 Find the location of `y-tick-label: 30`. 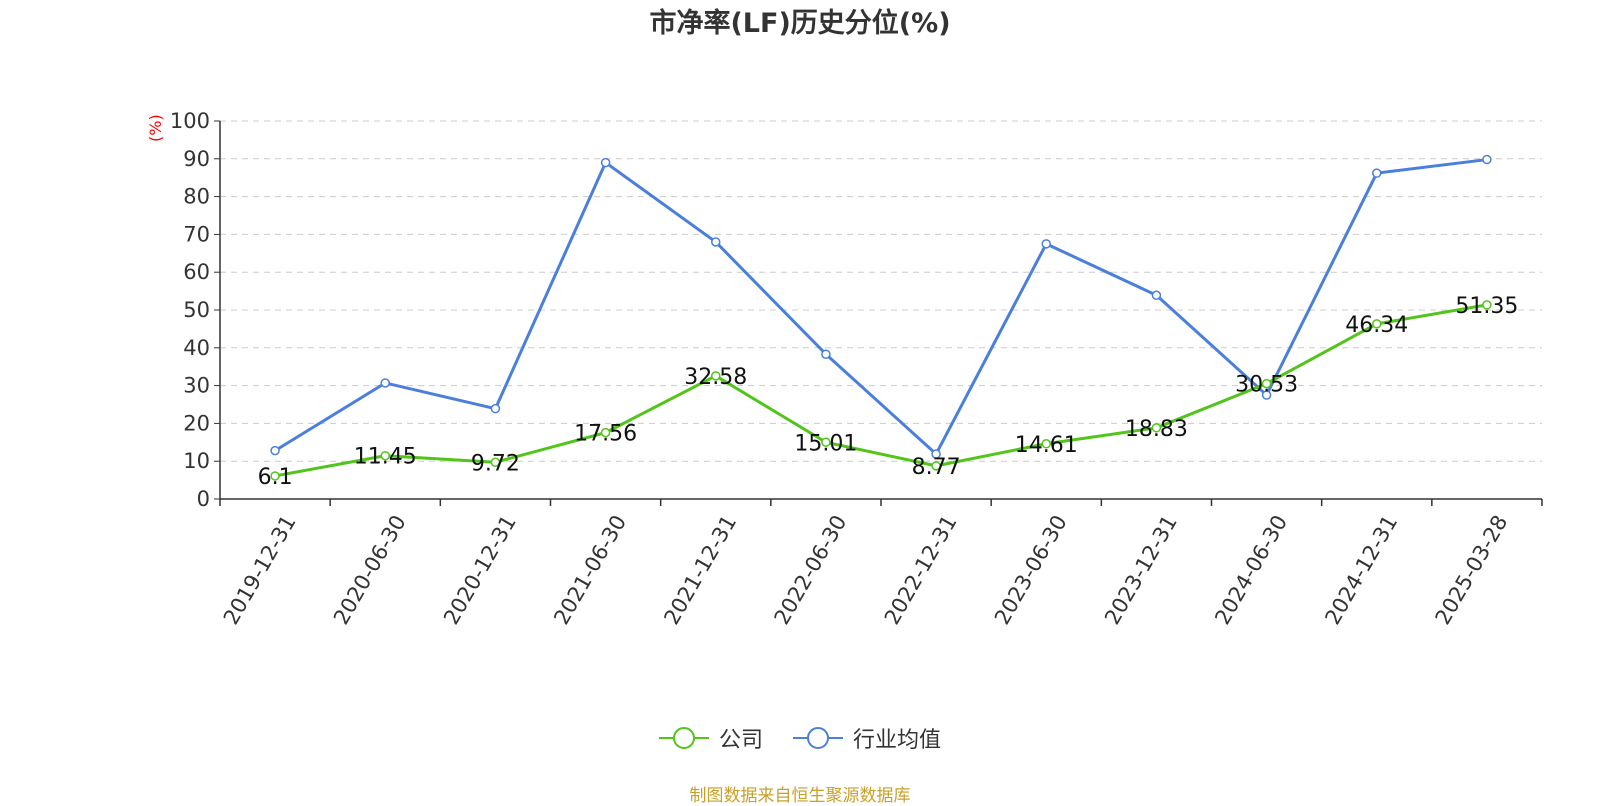

y-tick-label: 30 is located at coordinates (196, 386).